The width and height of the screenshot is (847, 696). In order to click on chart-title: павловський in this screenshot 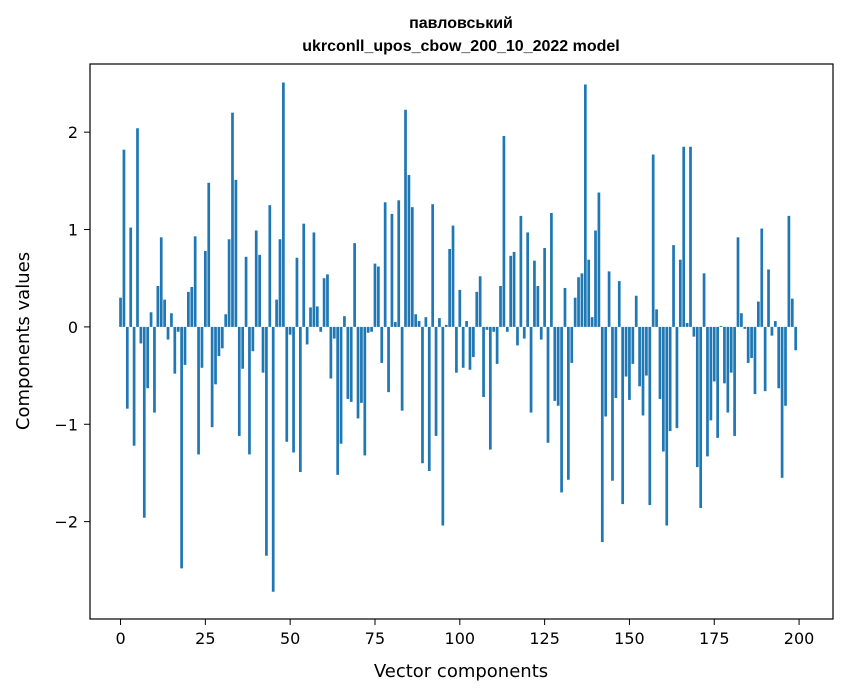, I will do `click(461, 23)`.